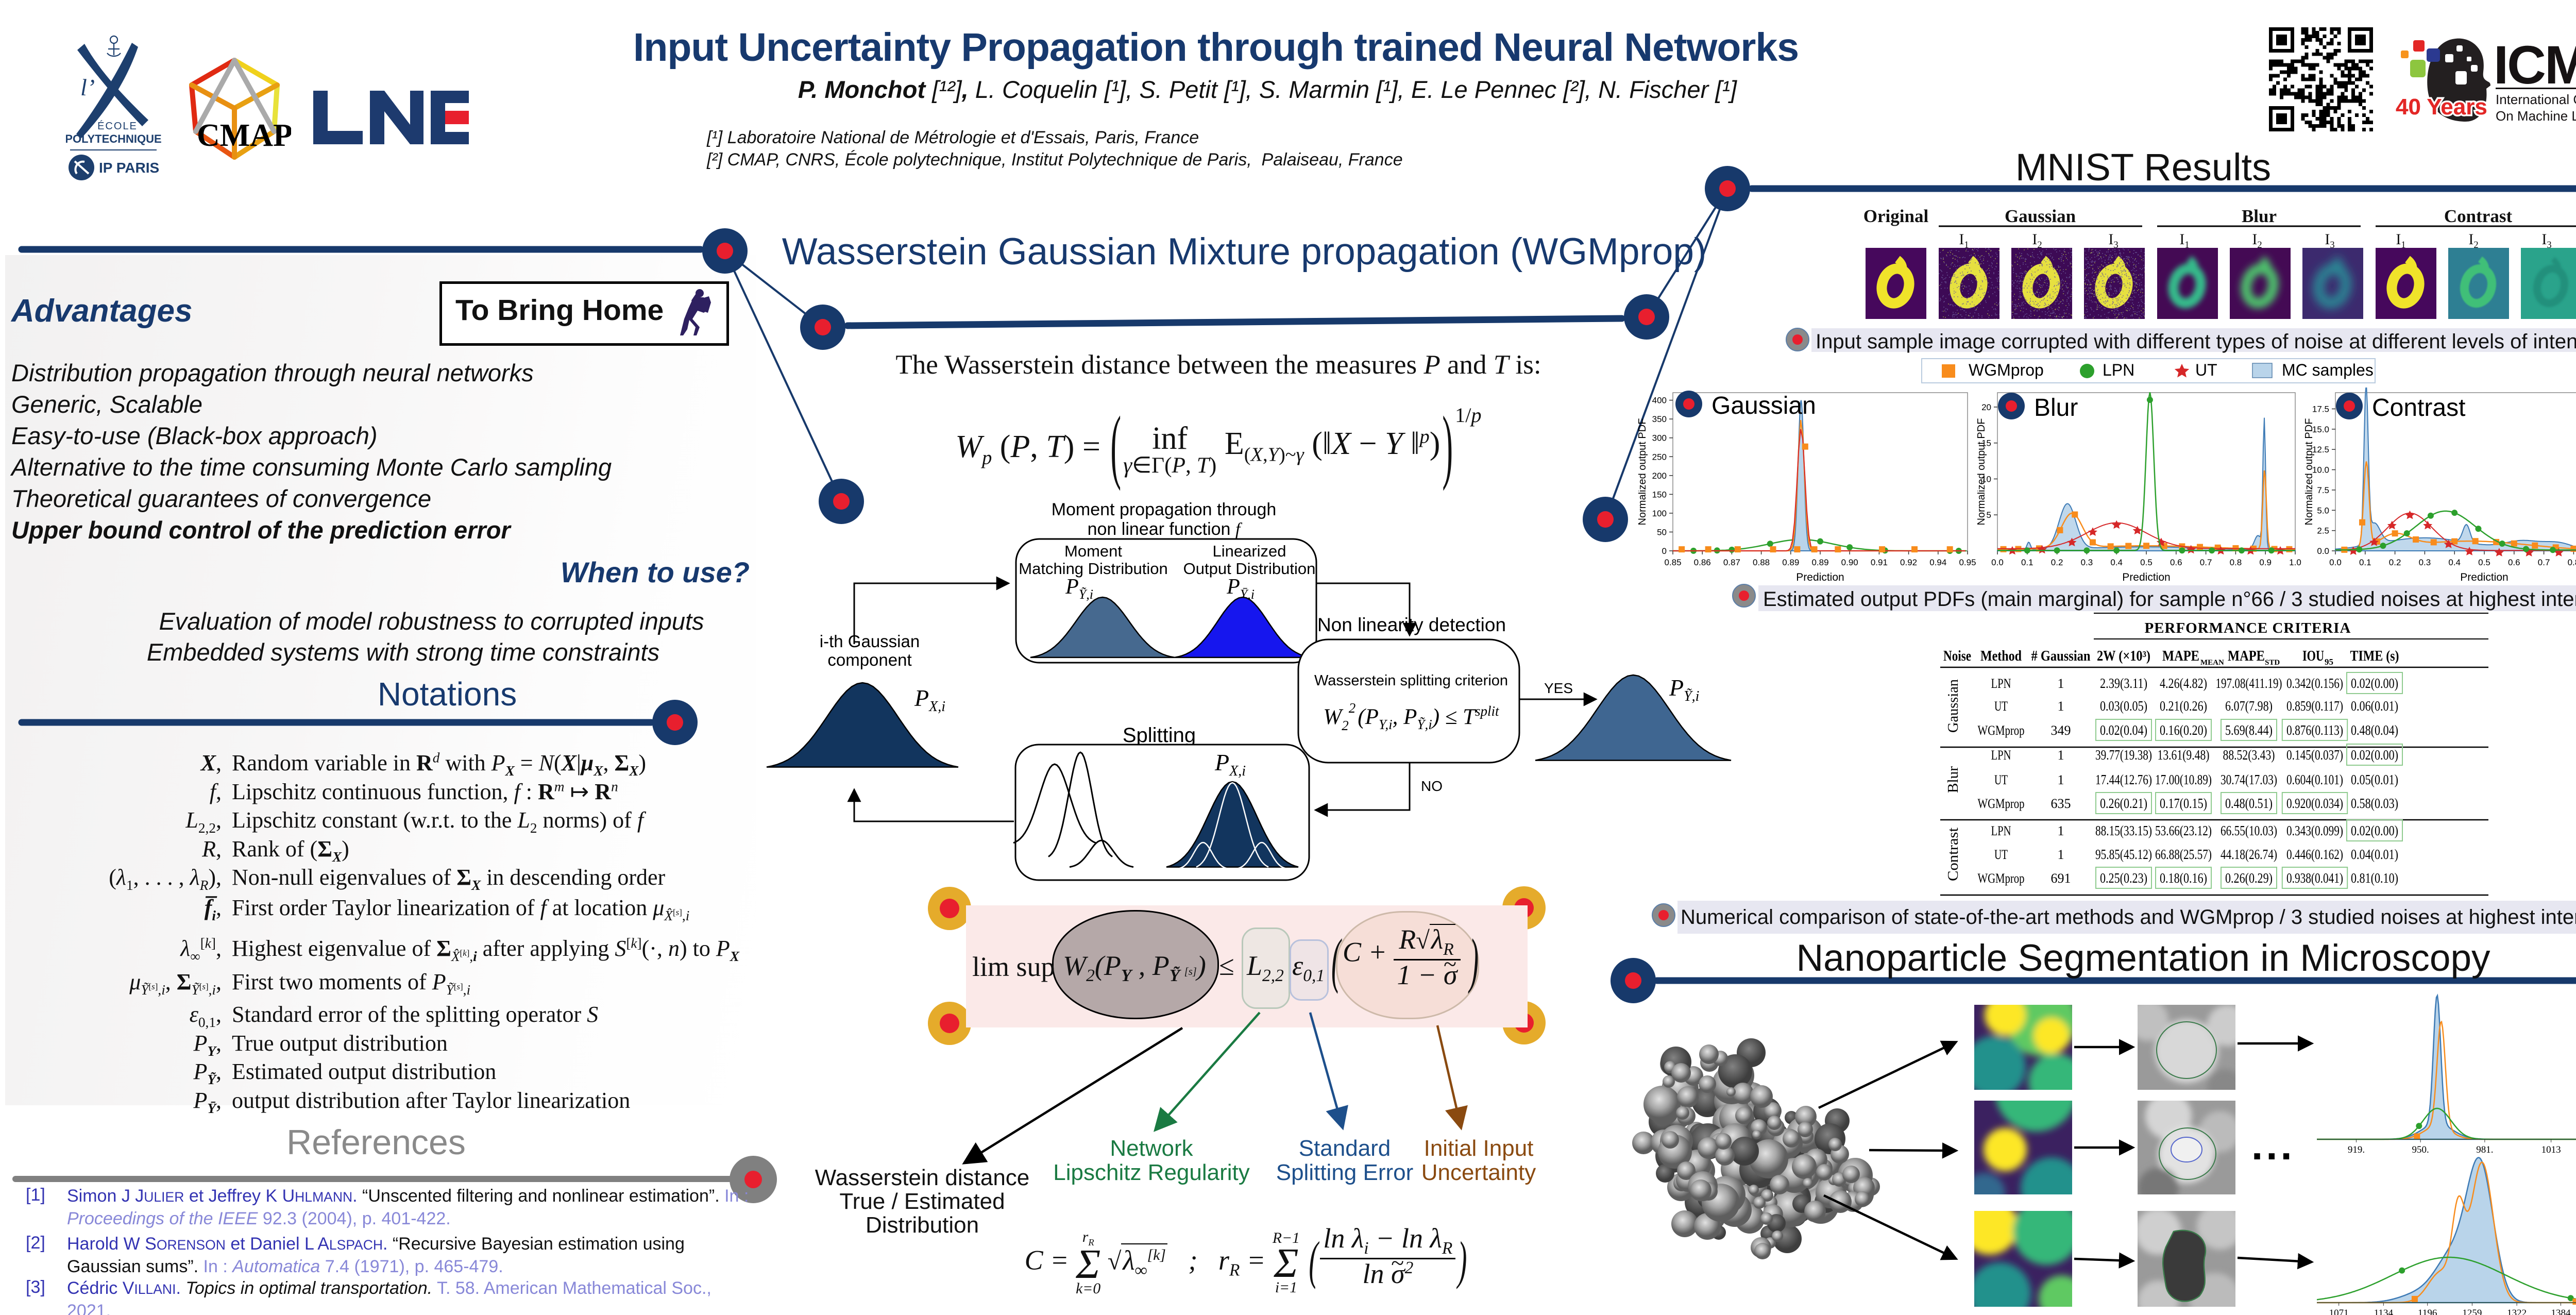  What do you see at coordinates (1411, 680) in the screenshot?
I see `svg-text:Wasserstein splitting criterio: Wasserstein splitting criterion` at bounding box center [1411, 680].